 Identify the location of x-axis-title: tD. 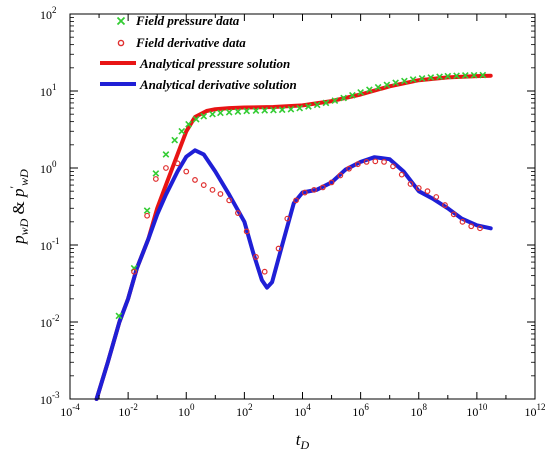
(303, 441).